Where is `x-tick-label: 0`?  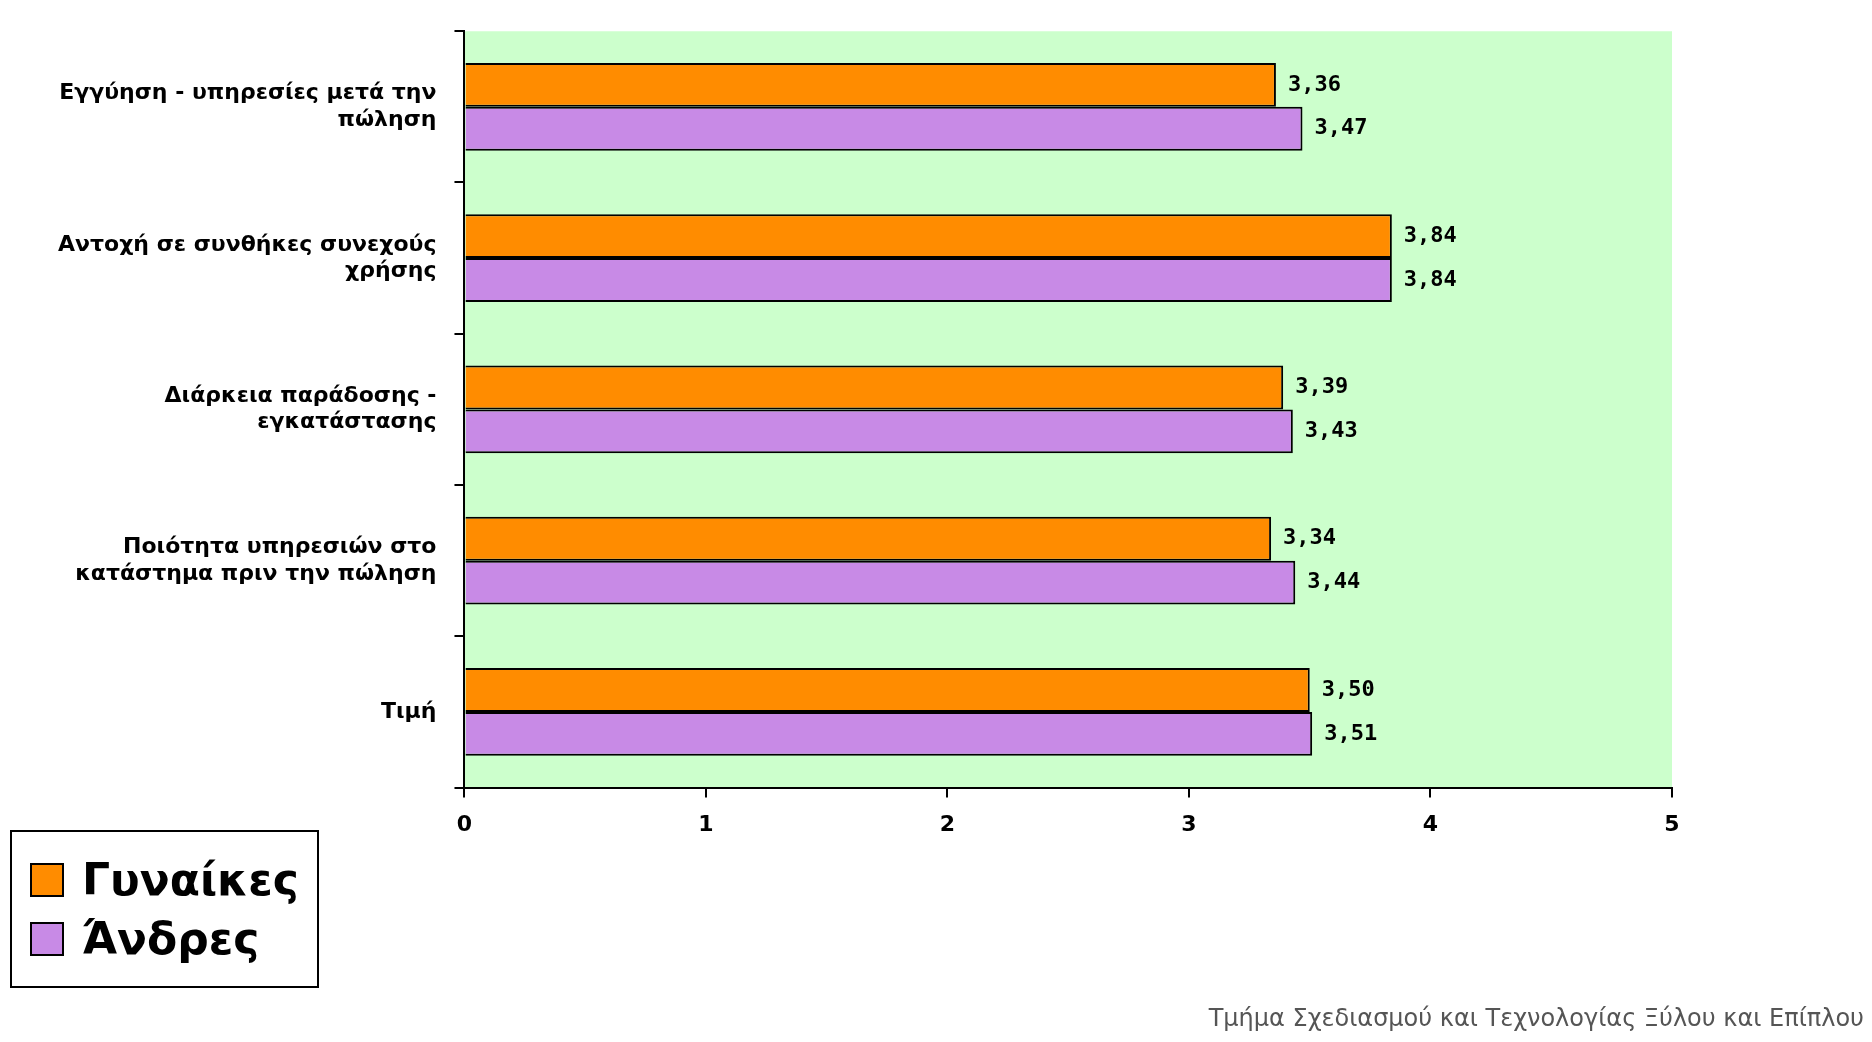
x-tick-label: 0 is located at coordinates (464, 823).